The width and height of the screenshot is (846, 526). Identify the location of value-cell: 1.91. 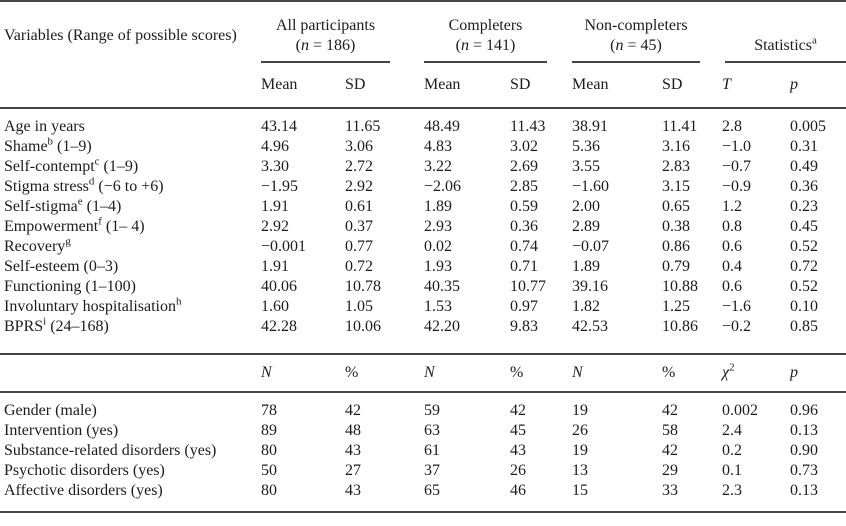
(275, 266).